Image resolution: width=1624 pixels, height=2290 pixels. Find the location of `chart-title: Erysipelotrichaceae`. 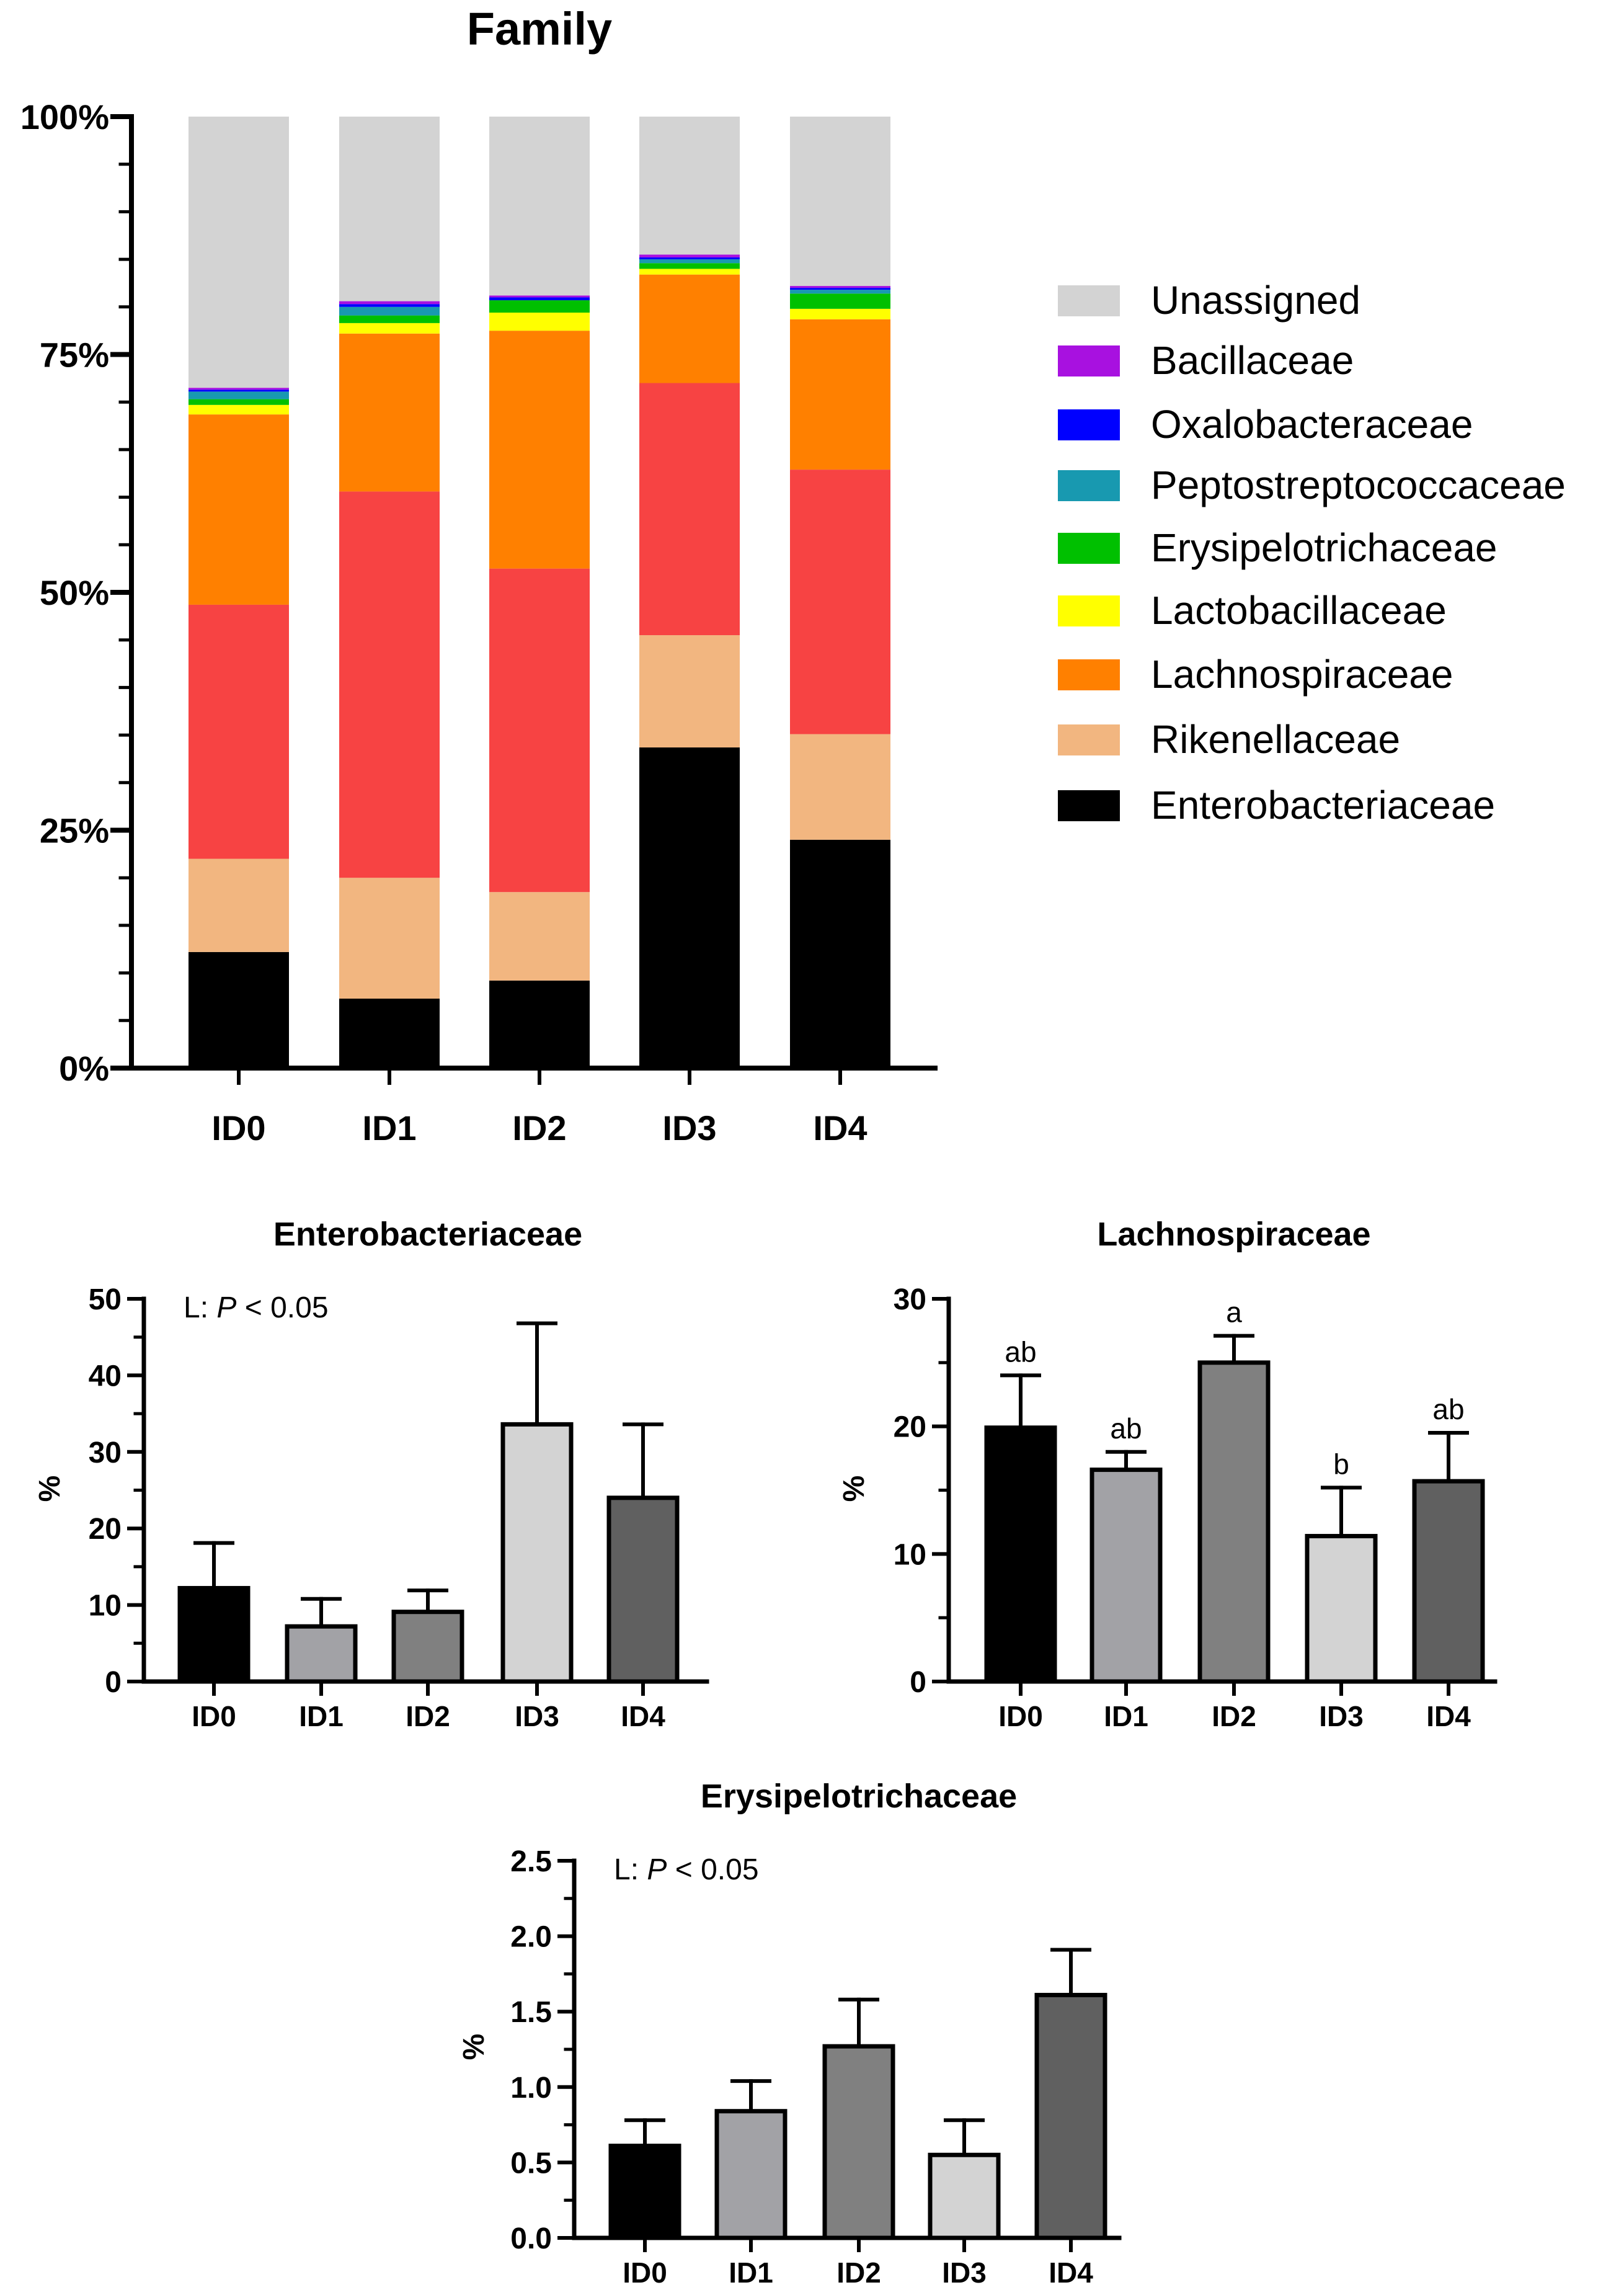

chart-title: Erysipelotrichaceae is located at coordinates (859, 1796).